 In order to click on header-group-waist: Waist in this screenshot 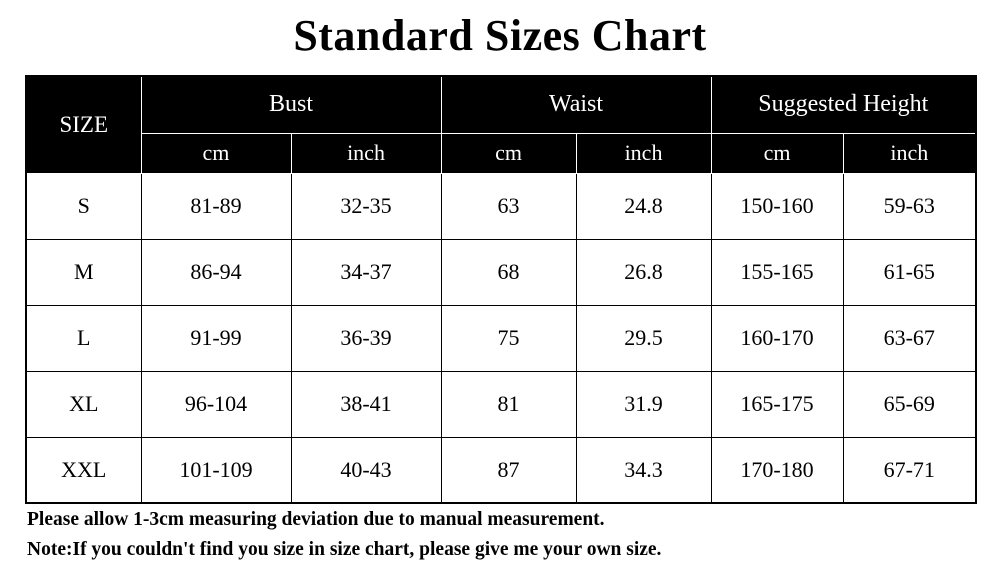, I will do `click(576, 104)`.